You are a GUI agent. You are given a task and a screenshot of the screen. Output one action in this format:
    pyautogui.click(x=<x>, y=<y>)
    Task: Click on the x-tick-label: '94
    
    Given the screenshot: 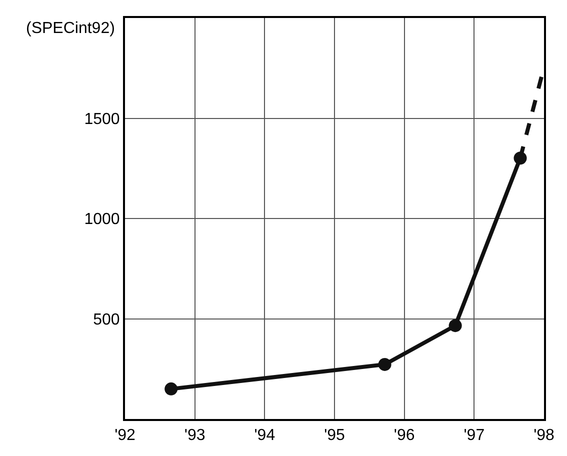 What is the action you would take?
    pyautogui.click(x=265, y=435)
    